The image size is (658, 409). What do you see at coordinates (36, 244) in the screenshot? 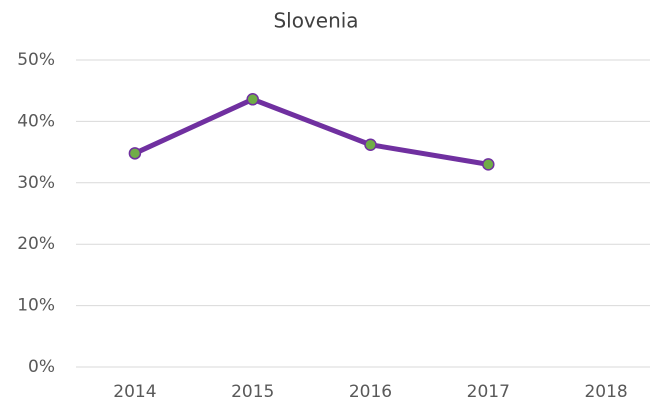
I see `y-tick-label: 20%` at bounding box center [36, 244].